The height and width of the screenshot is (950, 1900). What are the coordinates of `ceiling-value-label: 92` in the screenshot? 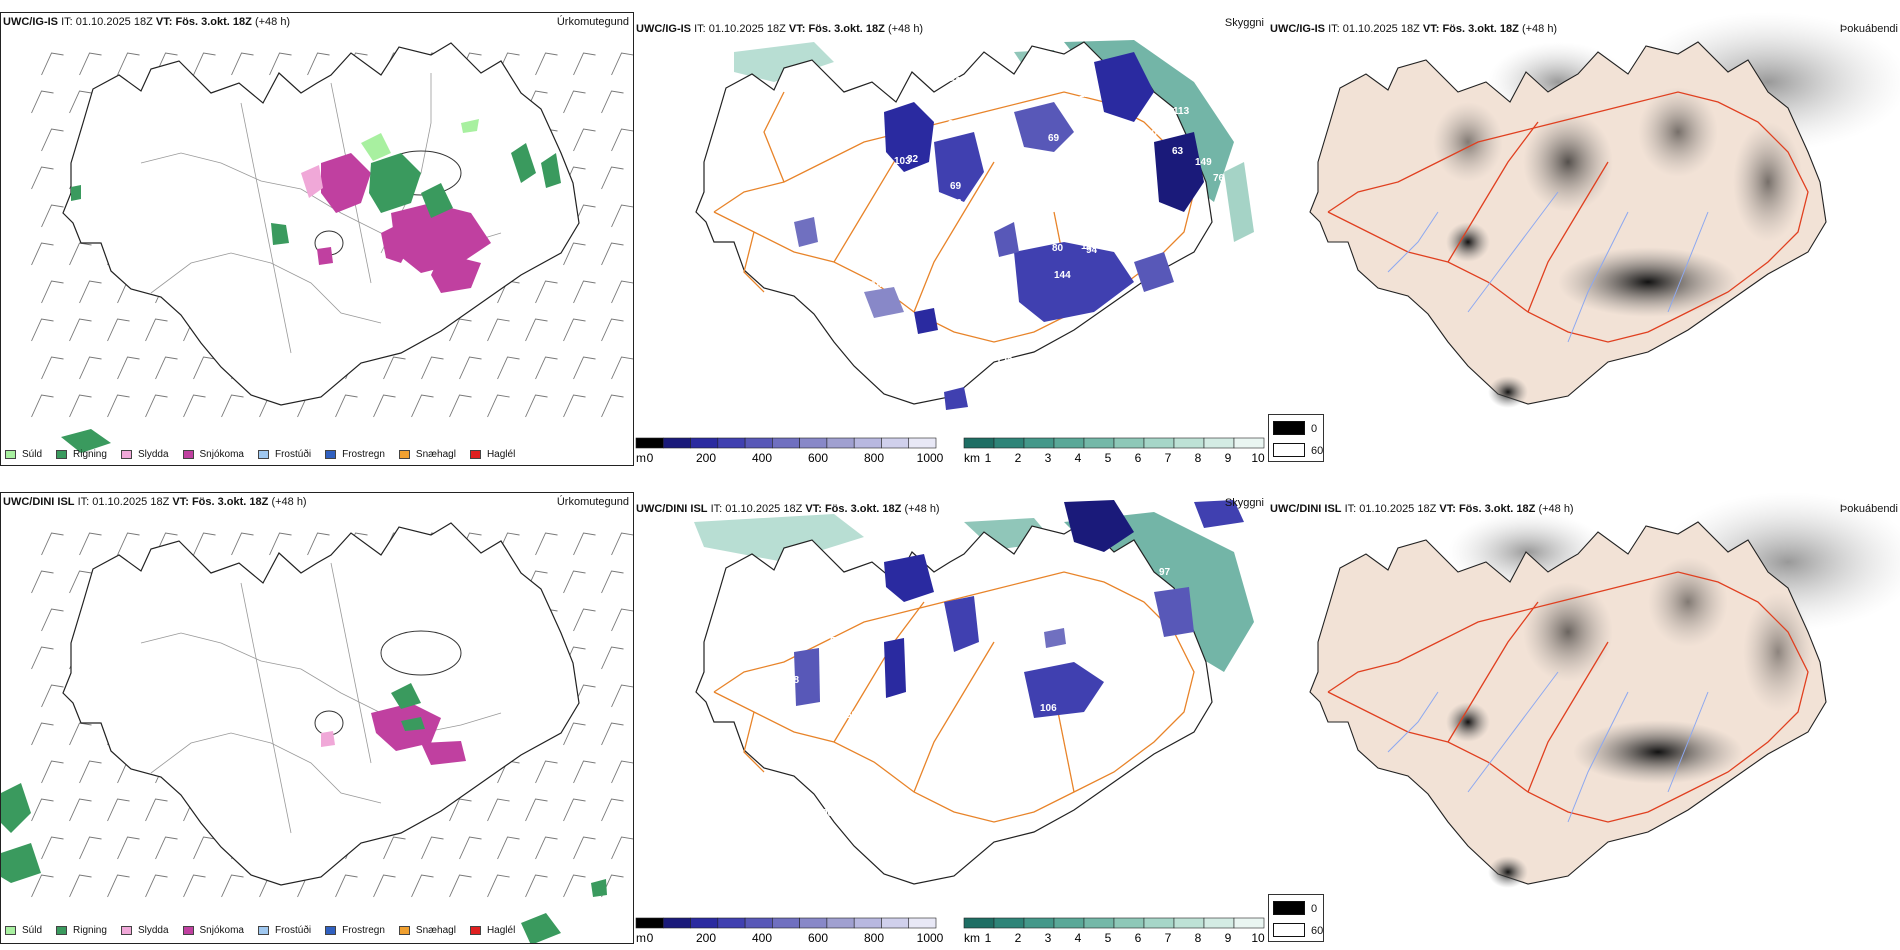 It's located at (863, 319).